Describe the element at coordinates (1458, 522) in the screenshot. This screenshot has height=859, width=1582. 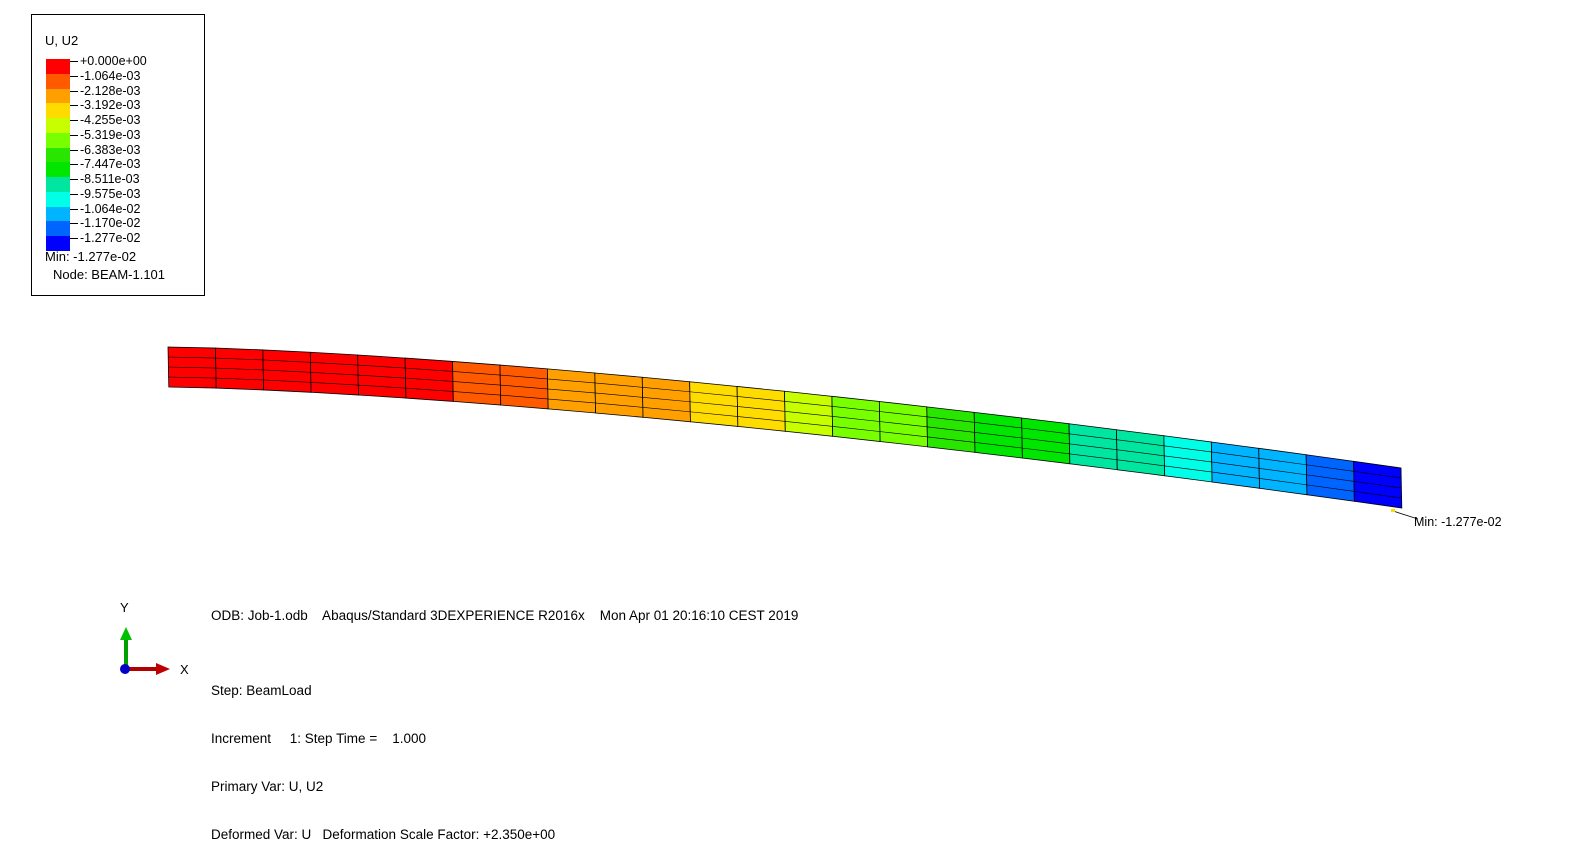
I see `min-marker-label: Min: -1.277e-02` at that location.